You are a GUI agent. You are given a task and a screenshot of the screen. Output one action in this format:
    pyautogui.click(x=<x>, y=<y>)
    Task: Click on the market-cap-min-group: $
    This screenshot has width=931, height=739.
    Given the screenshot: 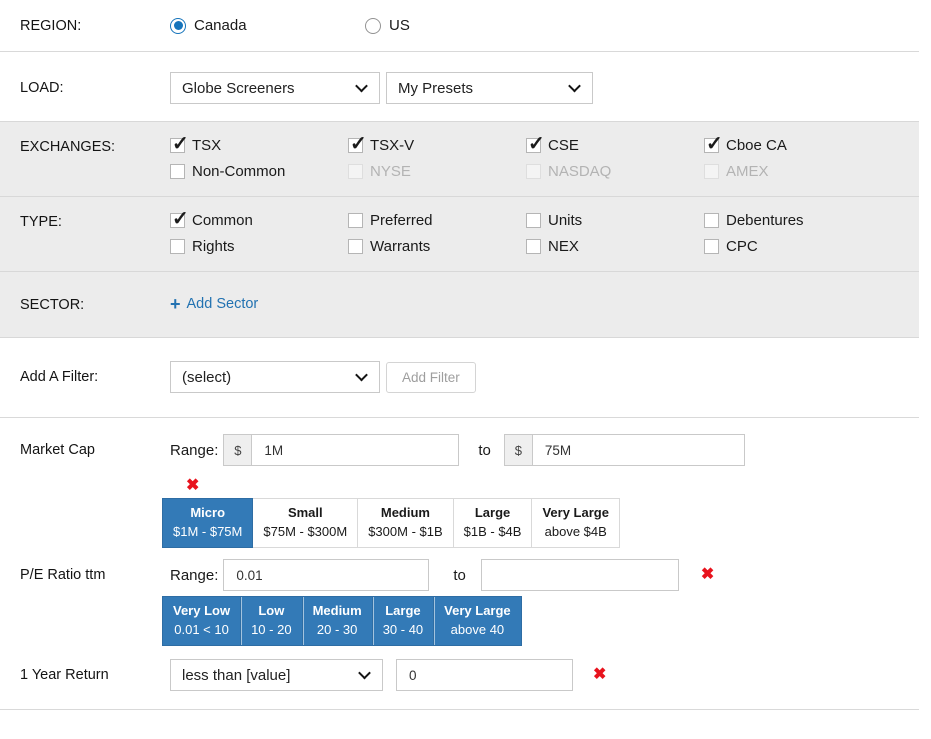 What is the action you would take?
    pyautogui.click(x=341, y=450)
    